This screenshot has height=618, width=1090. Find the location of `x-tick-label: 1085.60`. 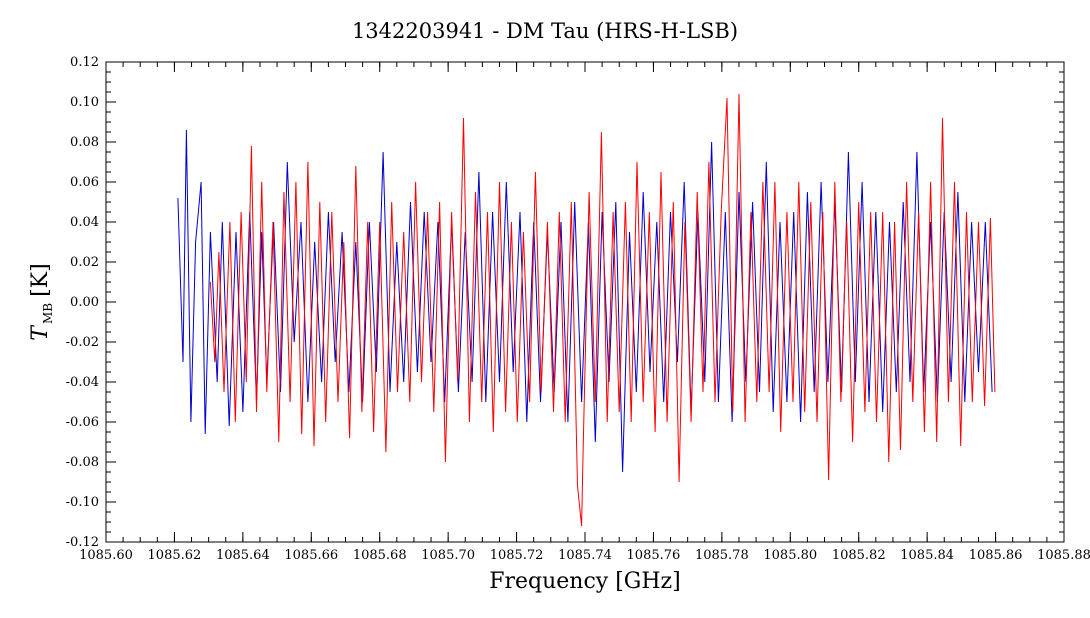

x-tick-label: 1085.60 is located at coordinates (106, 555).